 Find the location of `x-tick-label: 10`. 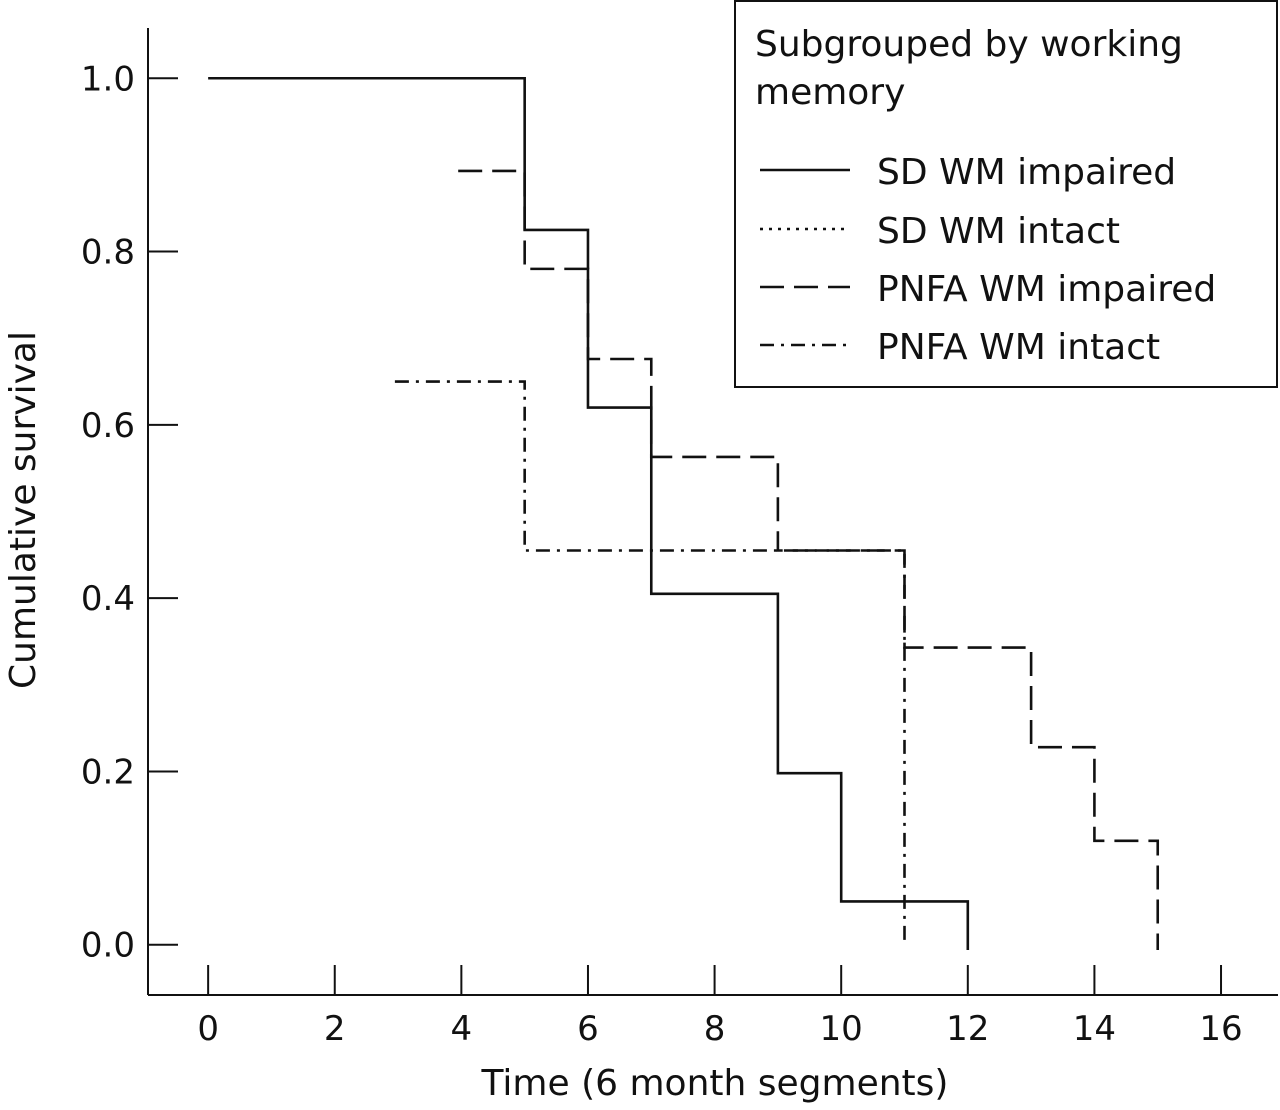

x-tick-label: 10 is located at coordinates (841, 1029).